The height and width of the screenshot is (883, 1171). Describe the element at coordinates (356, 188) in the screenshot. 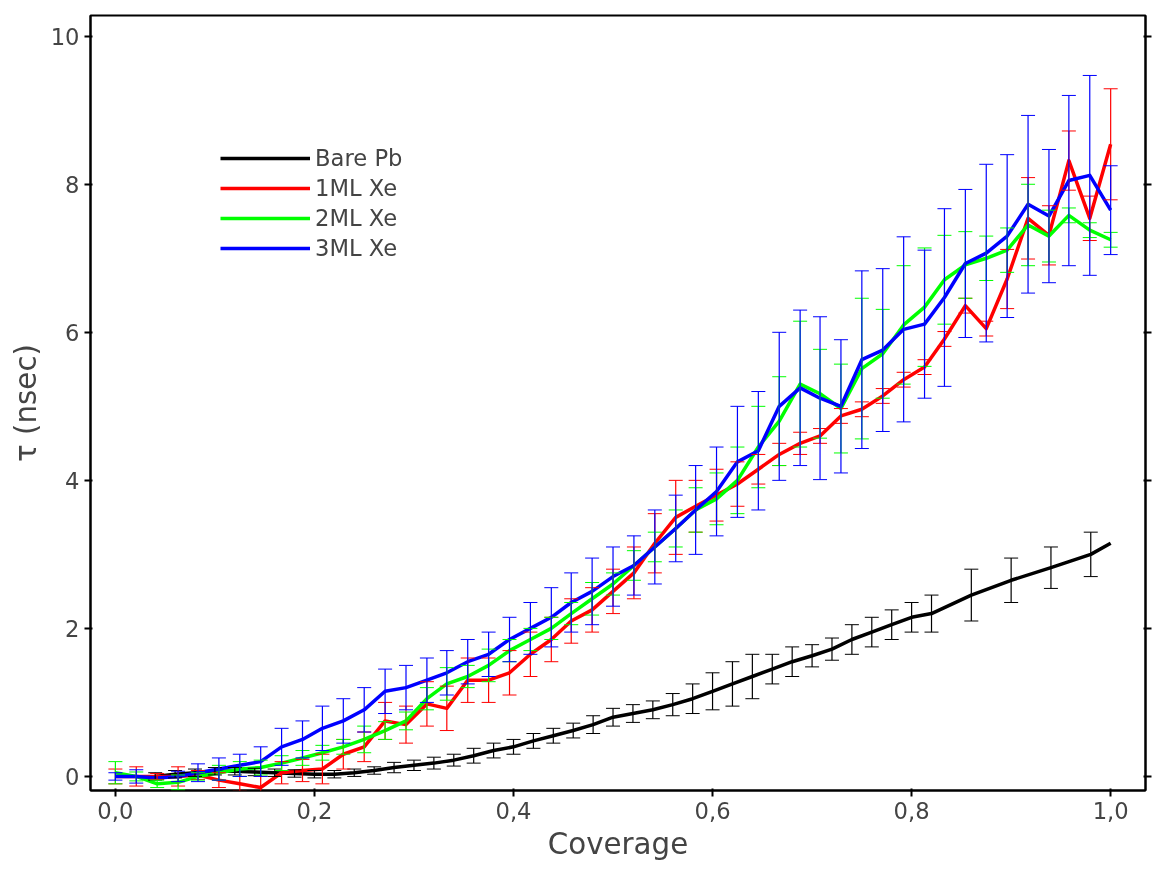

I see `legend-label: 1ML Xe` at that location.